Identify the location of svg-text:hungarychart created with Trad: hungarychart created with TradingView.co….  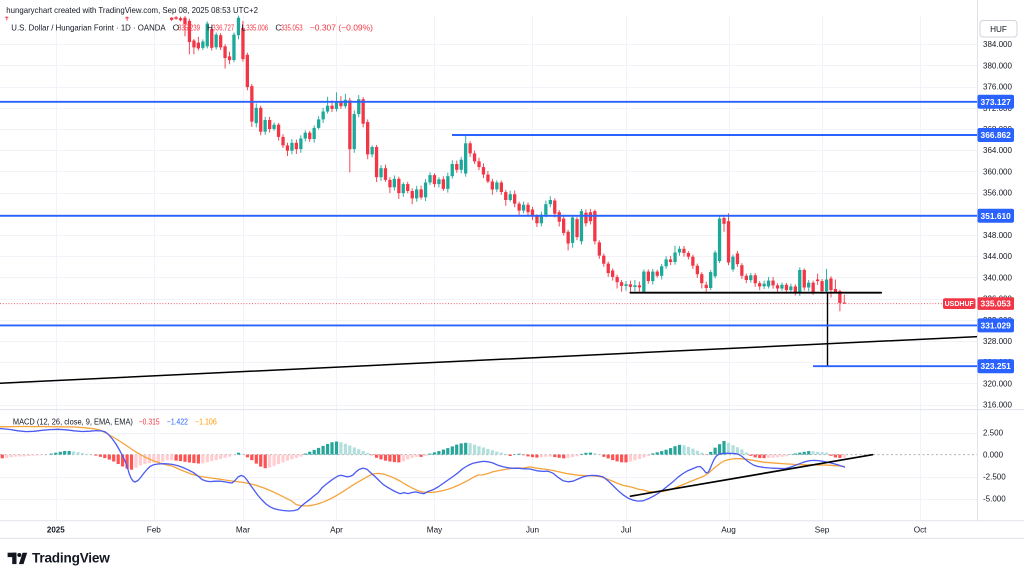
(132, 10).